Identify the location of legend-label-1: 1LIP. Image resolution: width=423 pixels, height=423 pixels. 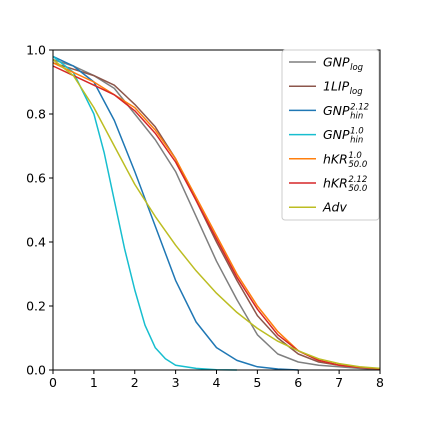
(336, 86).